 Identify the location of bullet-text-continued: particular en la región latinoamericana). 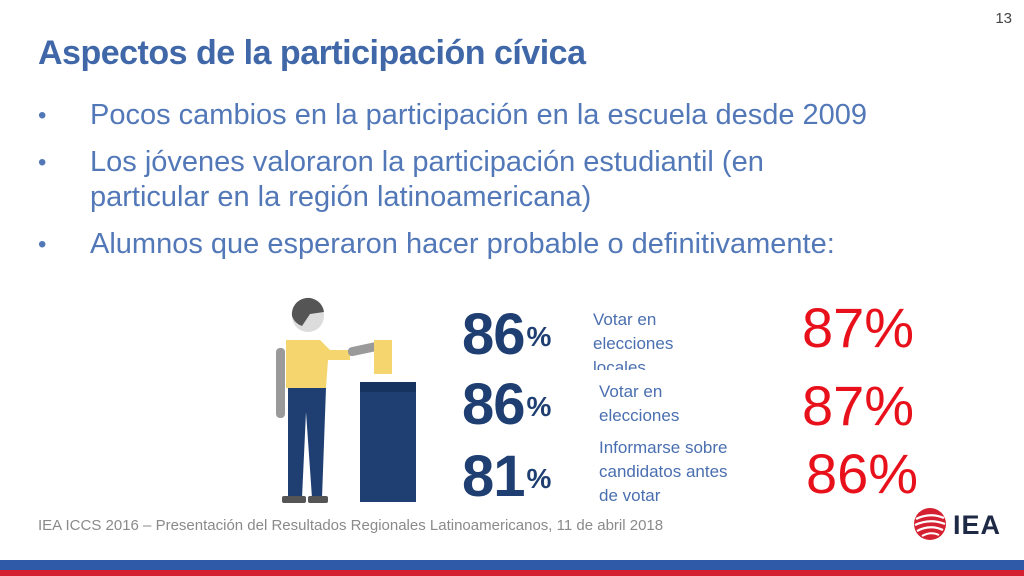
(341, 197).